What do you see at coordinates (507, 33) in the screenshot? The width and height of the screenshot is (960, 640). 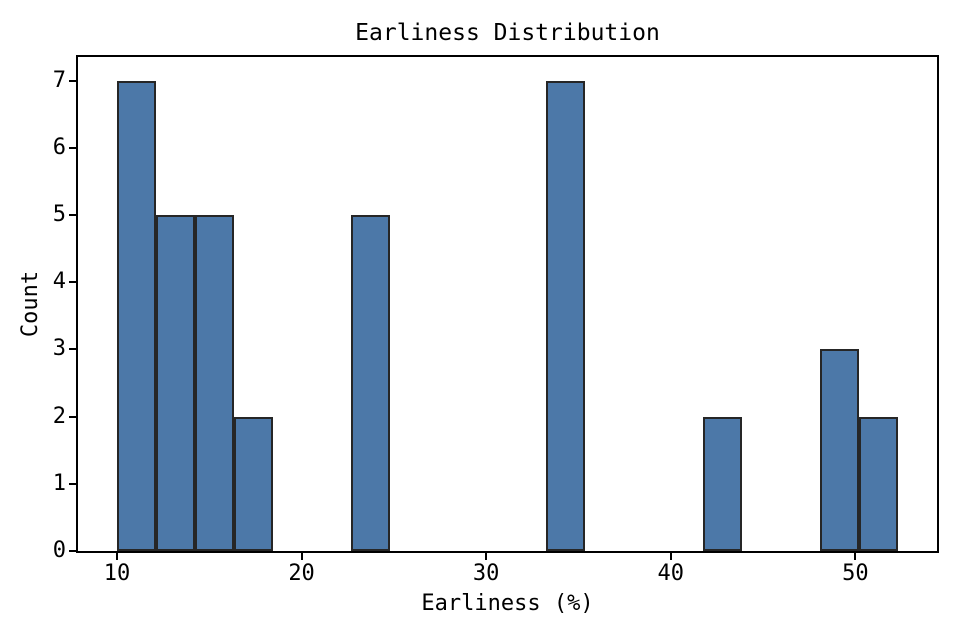 I see `chart-title: Earliness Distribution` at bounding box center [507, 33].